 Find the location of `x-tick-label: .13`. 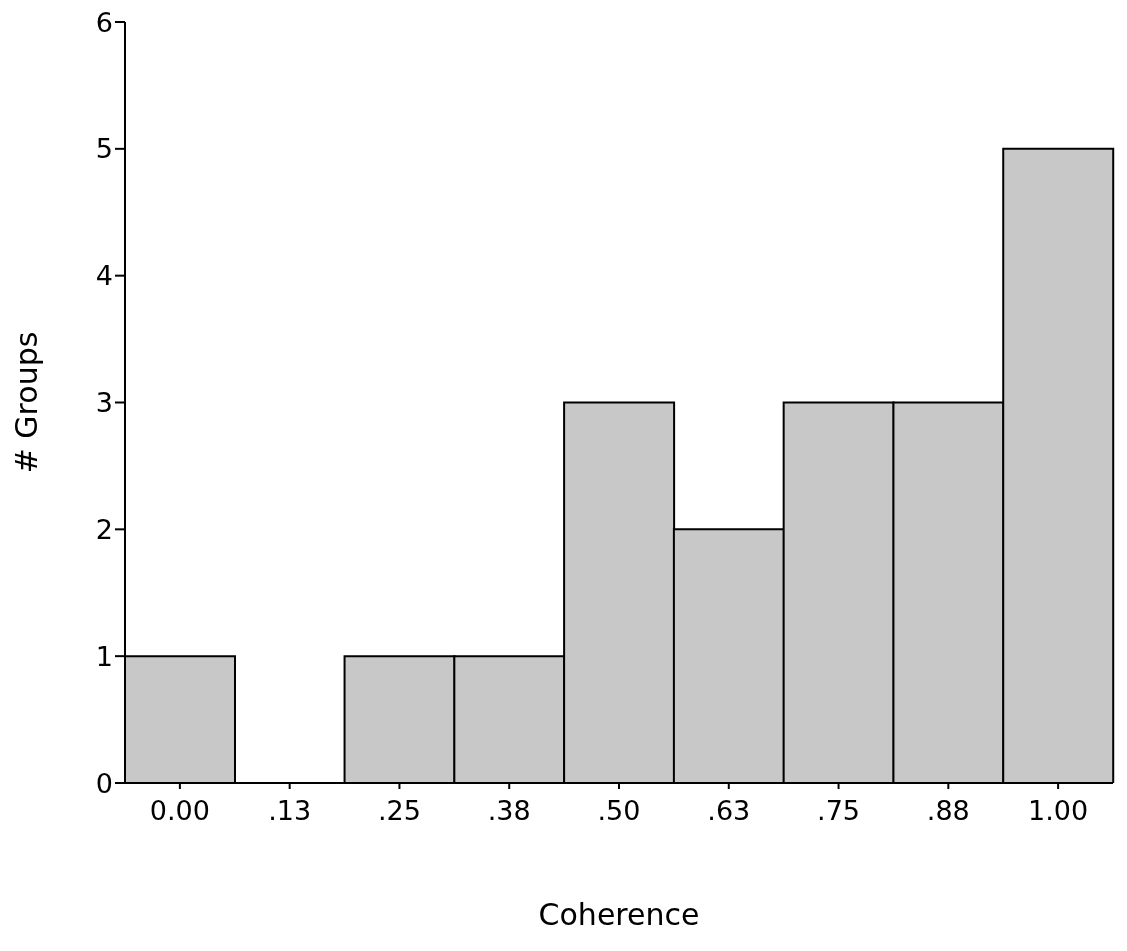

x-tick-label: .13 is located at coordinates (290, 811).